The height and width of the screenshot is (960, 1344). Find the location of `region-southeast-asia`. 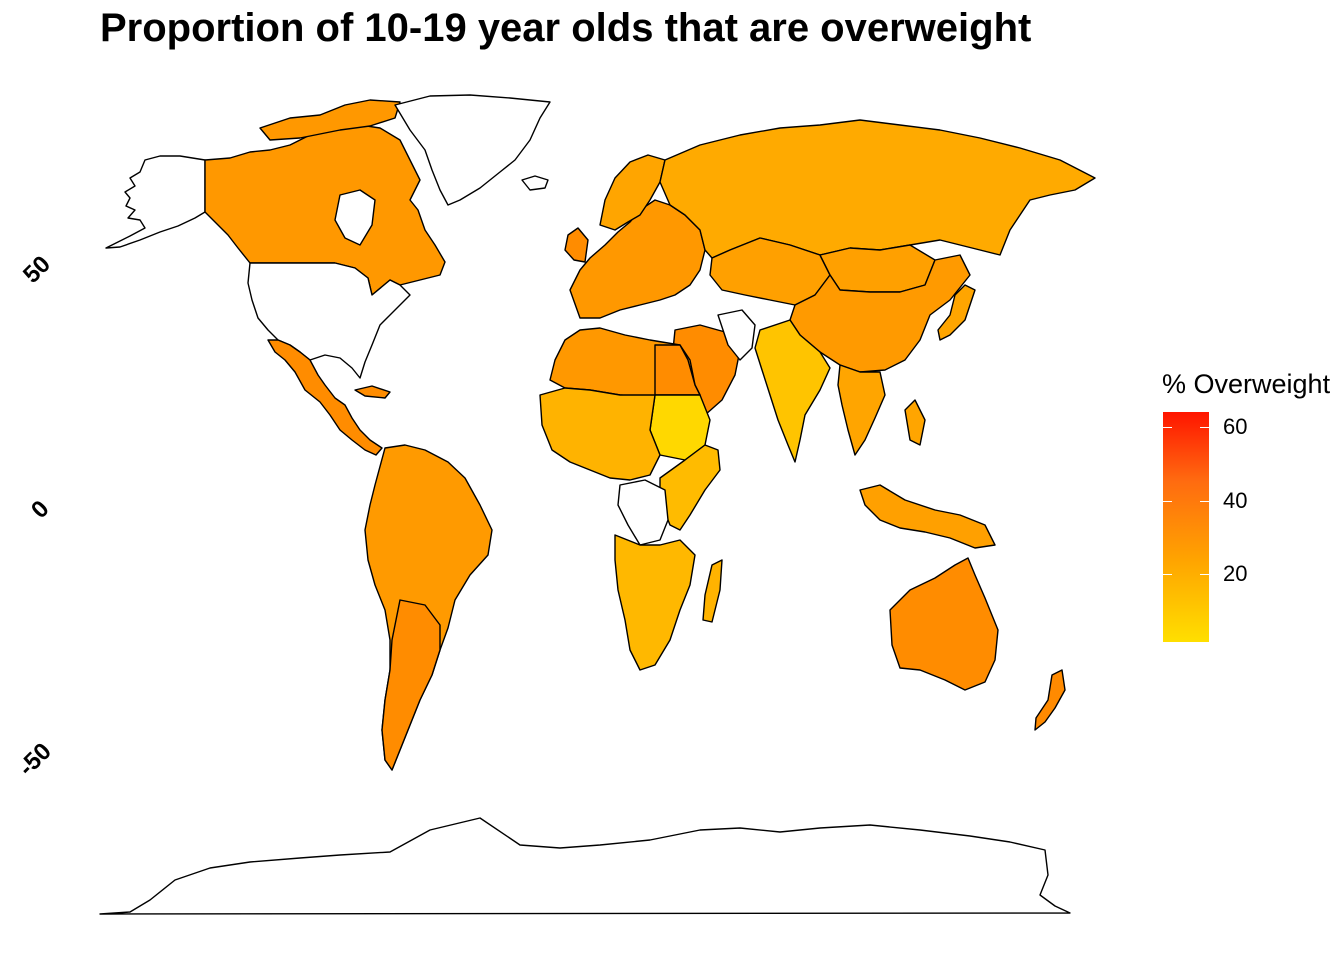

region-southeast-asia is located at coordinates (861, 410).